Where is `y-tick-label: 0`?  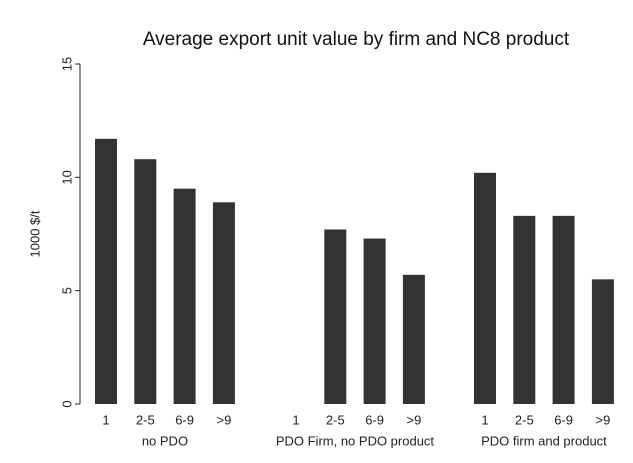
y-tick-label: 0 is located at coordinates (66, 403).